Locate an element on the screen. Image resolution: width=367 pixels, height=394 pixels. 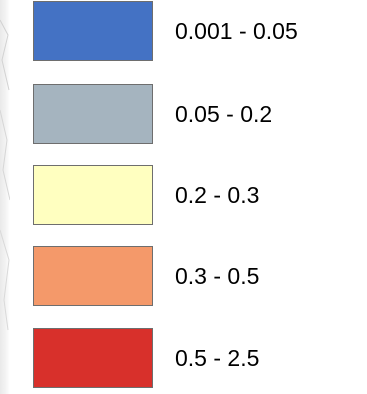
basemap-lines is located at coordinates (5, 197).